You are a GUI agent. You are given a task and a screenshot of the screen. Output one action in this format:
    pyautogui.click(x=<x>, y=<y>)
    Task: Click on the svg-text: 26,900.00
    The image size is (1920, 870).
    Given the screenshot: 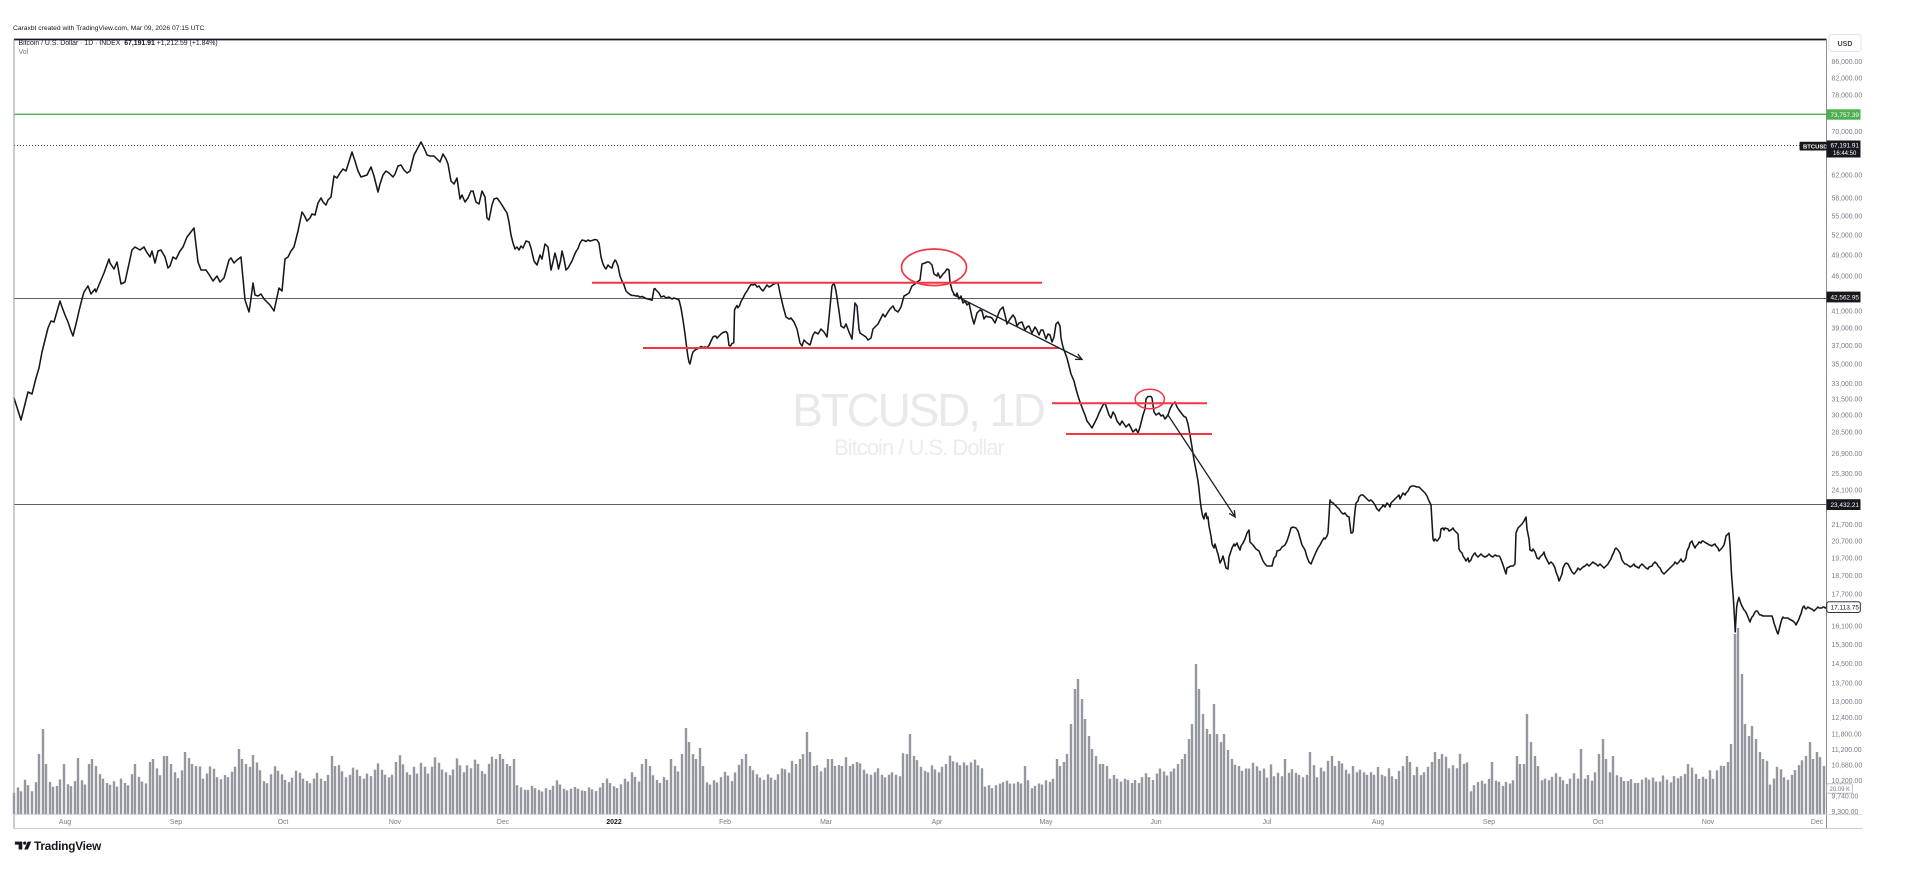 What is the action you would take?
    pyautogui.click(x=1847, y=454)
    